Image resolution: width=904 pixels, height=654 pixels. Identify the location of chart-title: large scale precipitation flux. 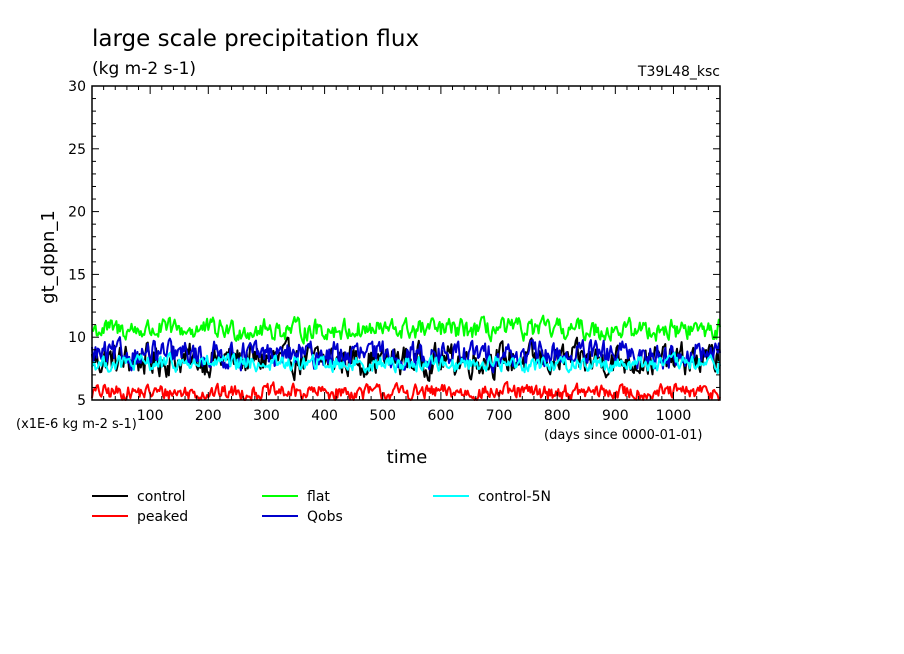
(255, 39).